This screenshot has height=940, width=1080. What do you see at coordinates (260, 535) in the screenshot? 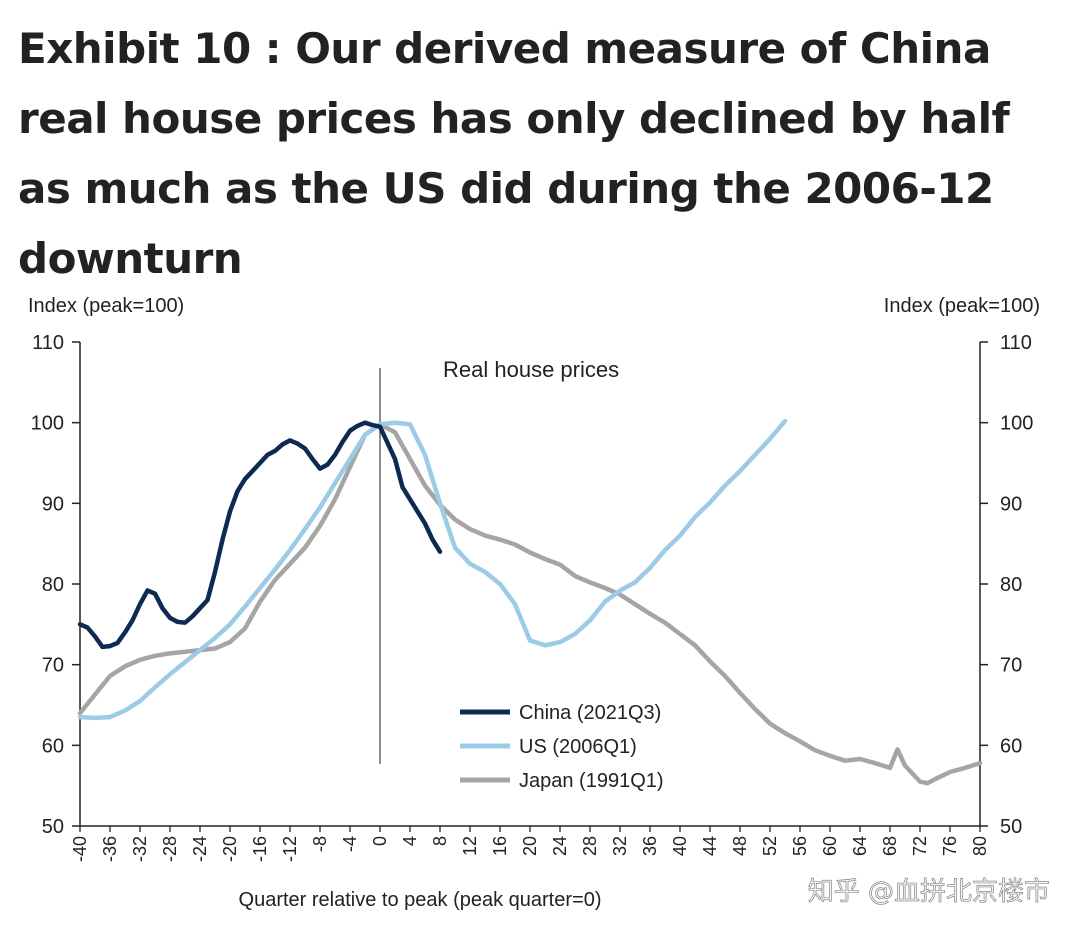
I see `series-line-china` at bounding box center [260, 535].